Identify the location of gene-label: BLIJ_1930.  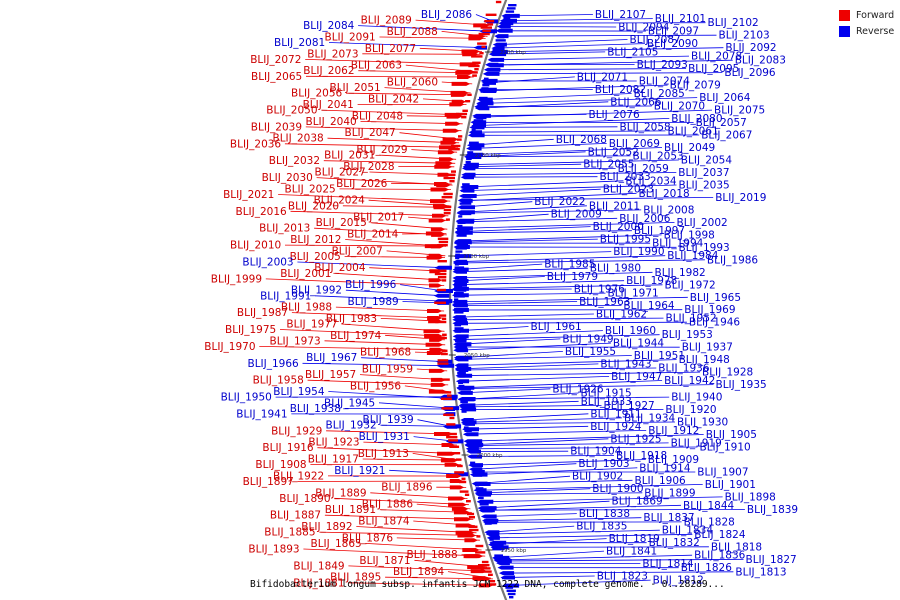
(702, 423).